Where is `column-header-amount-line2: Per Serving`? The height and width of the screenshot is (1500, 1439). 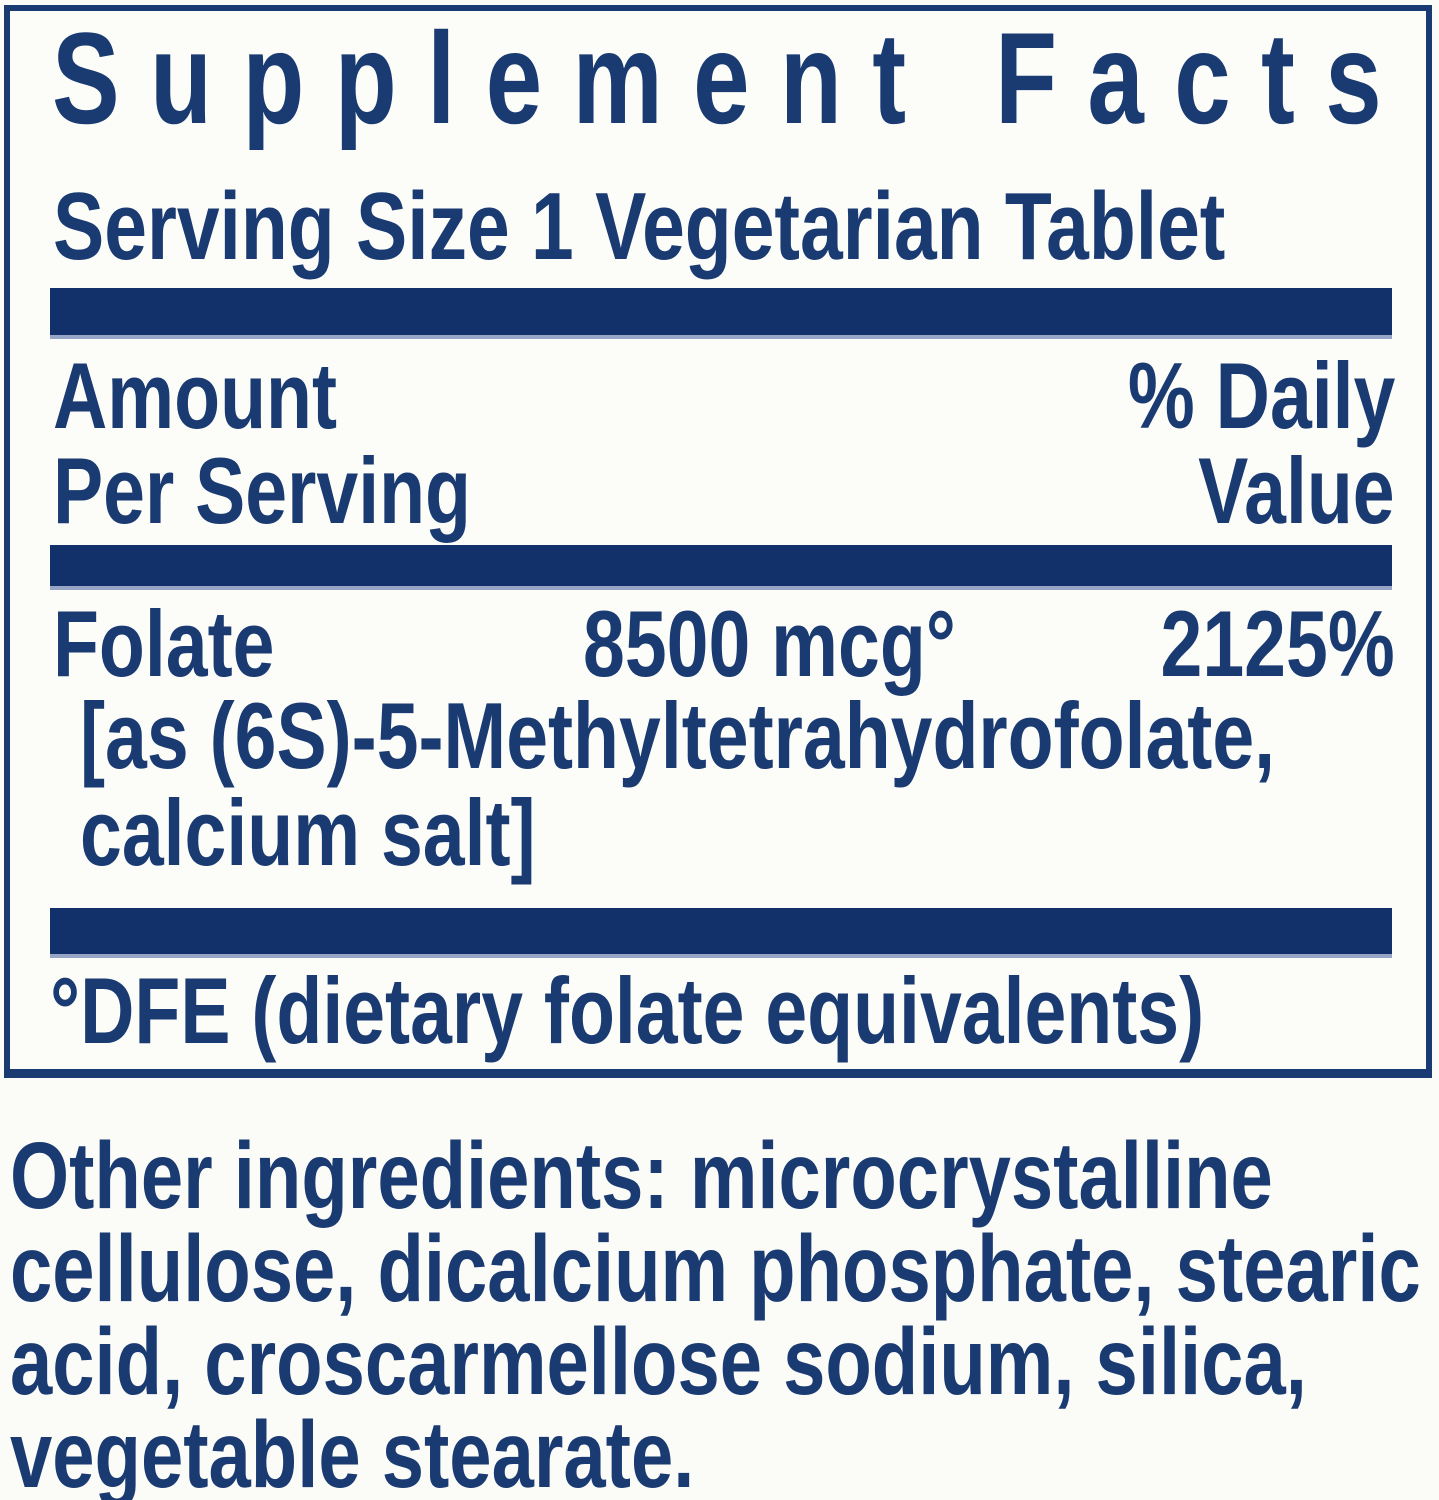 column-header-amount-line2: Per Serving is located at coordinates (314, 491).